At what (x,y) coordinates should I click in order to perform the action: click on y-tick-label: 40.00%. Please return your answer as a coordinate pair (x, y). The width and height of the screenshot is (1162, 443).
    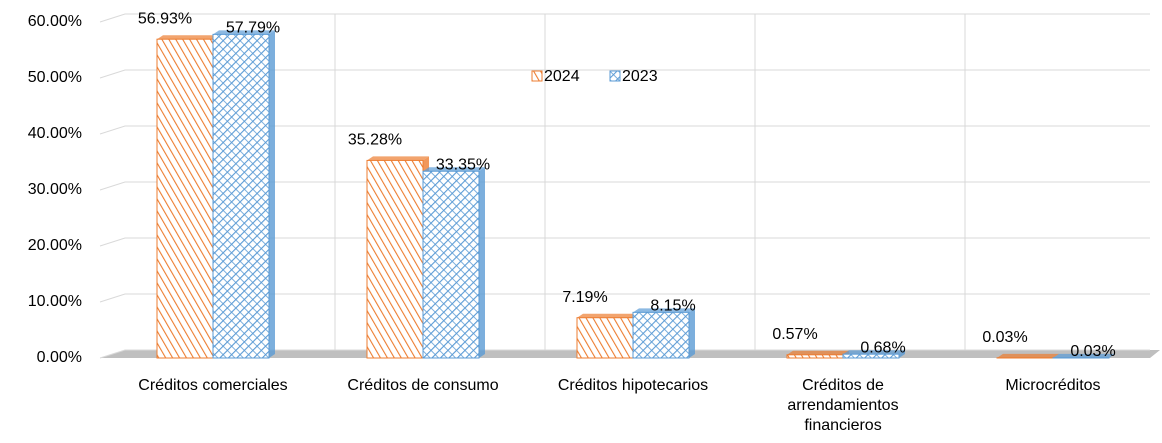
    Looking at the image, I should click on (55, 133).